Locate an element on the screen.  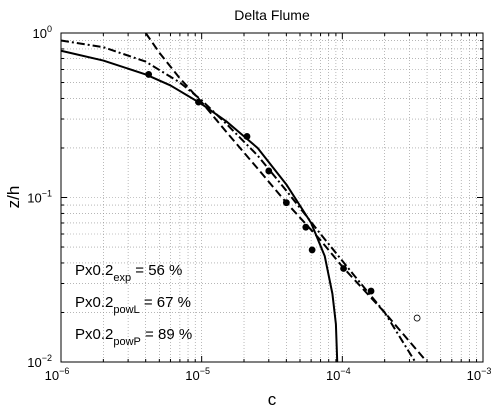
excluded-point is located at coordinates (417, 318).